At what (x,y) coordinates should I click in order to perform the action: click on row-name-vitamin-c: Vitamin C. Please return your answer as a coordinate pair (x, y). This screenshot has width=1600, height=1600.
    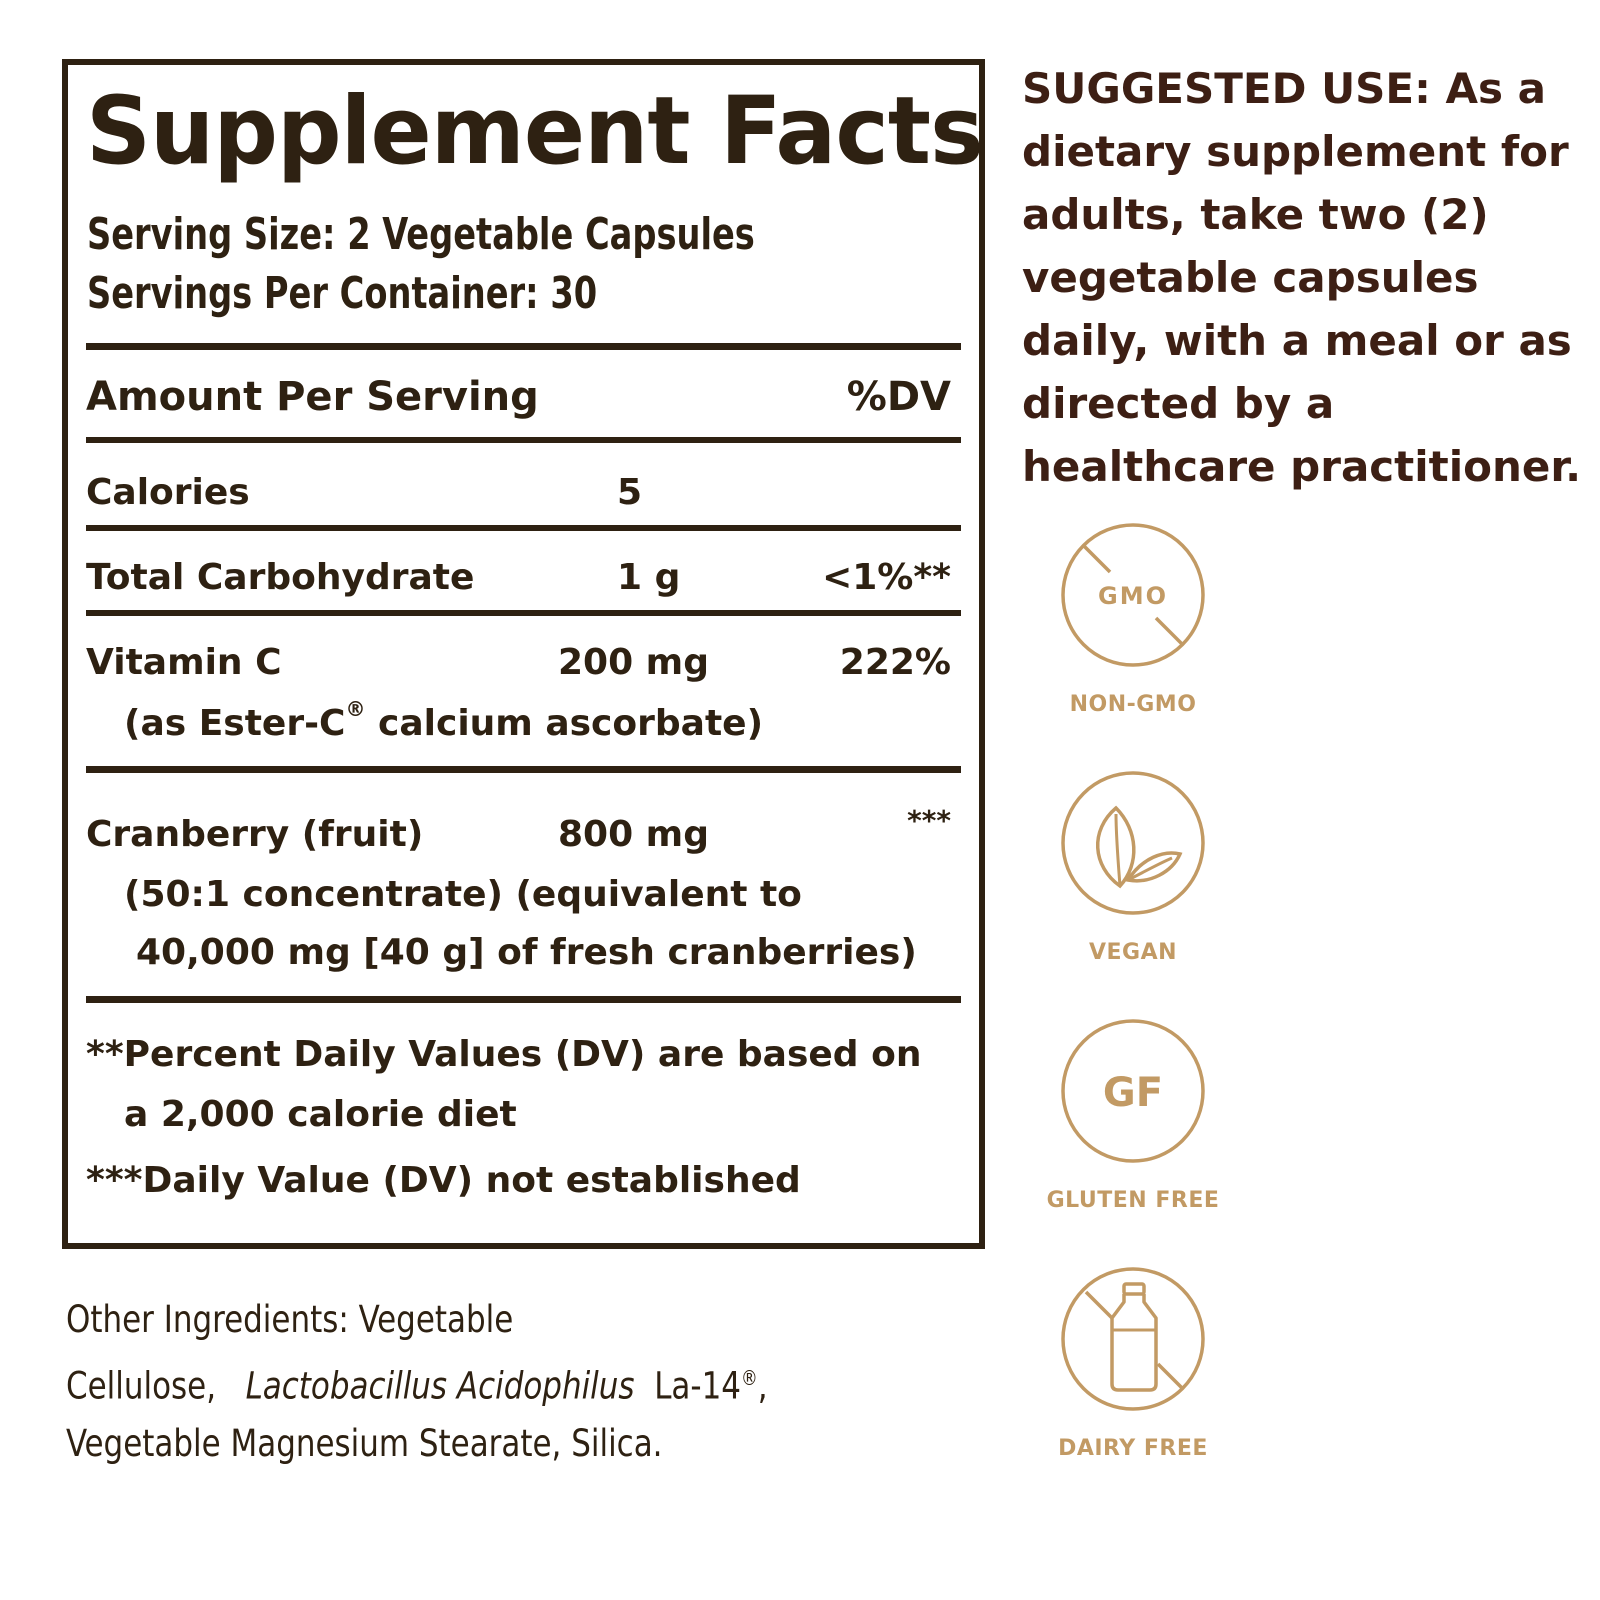
    Looking at the image, I should click on (184, 662).